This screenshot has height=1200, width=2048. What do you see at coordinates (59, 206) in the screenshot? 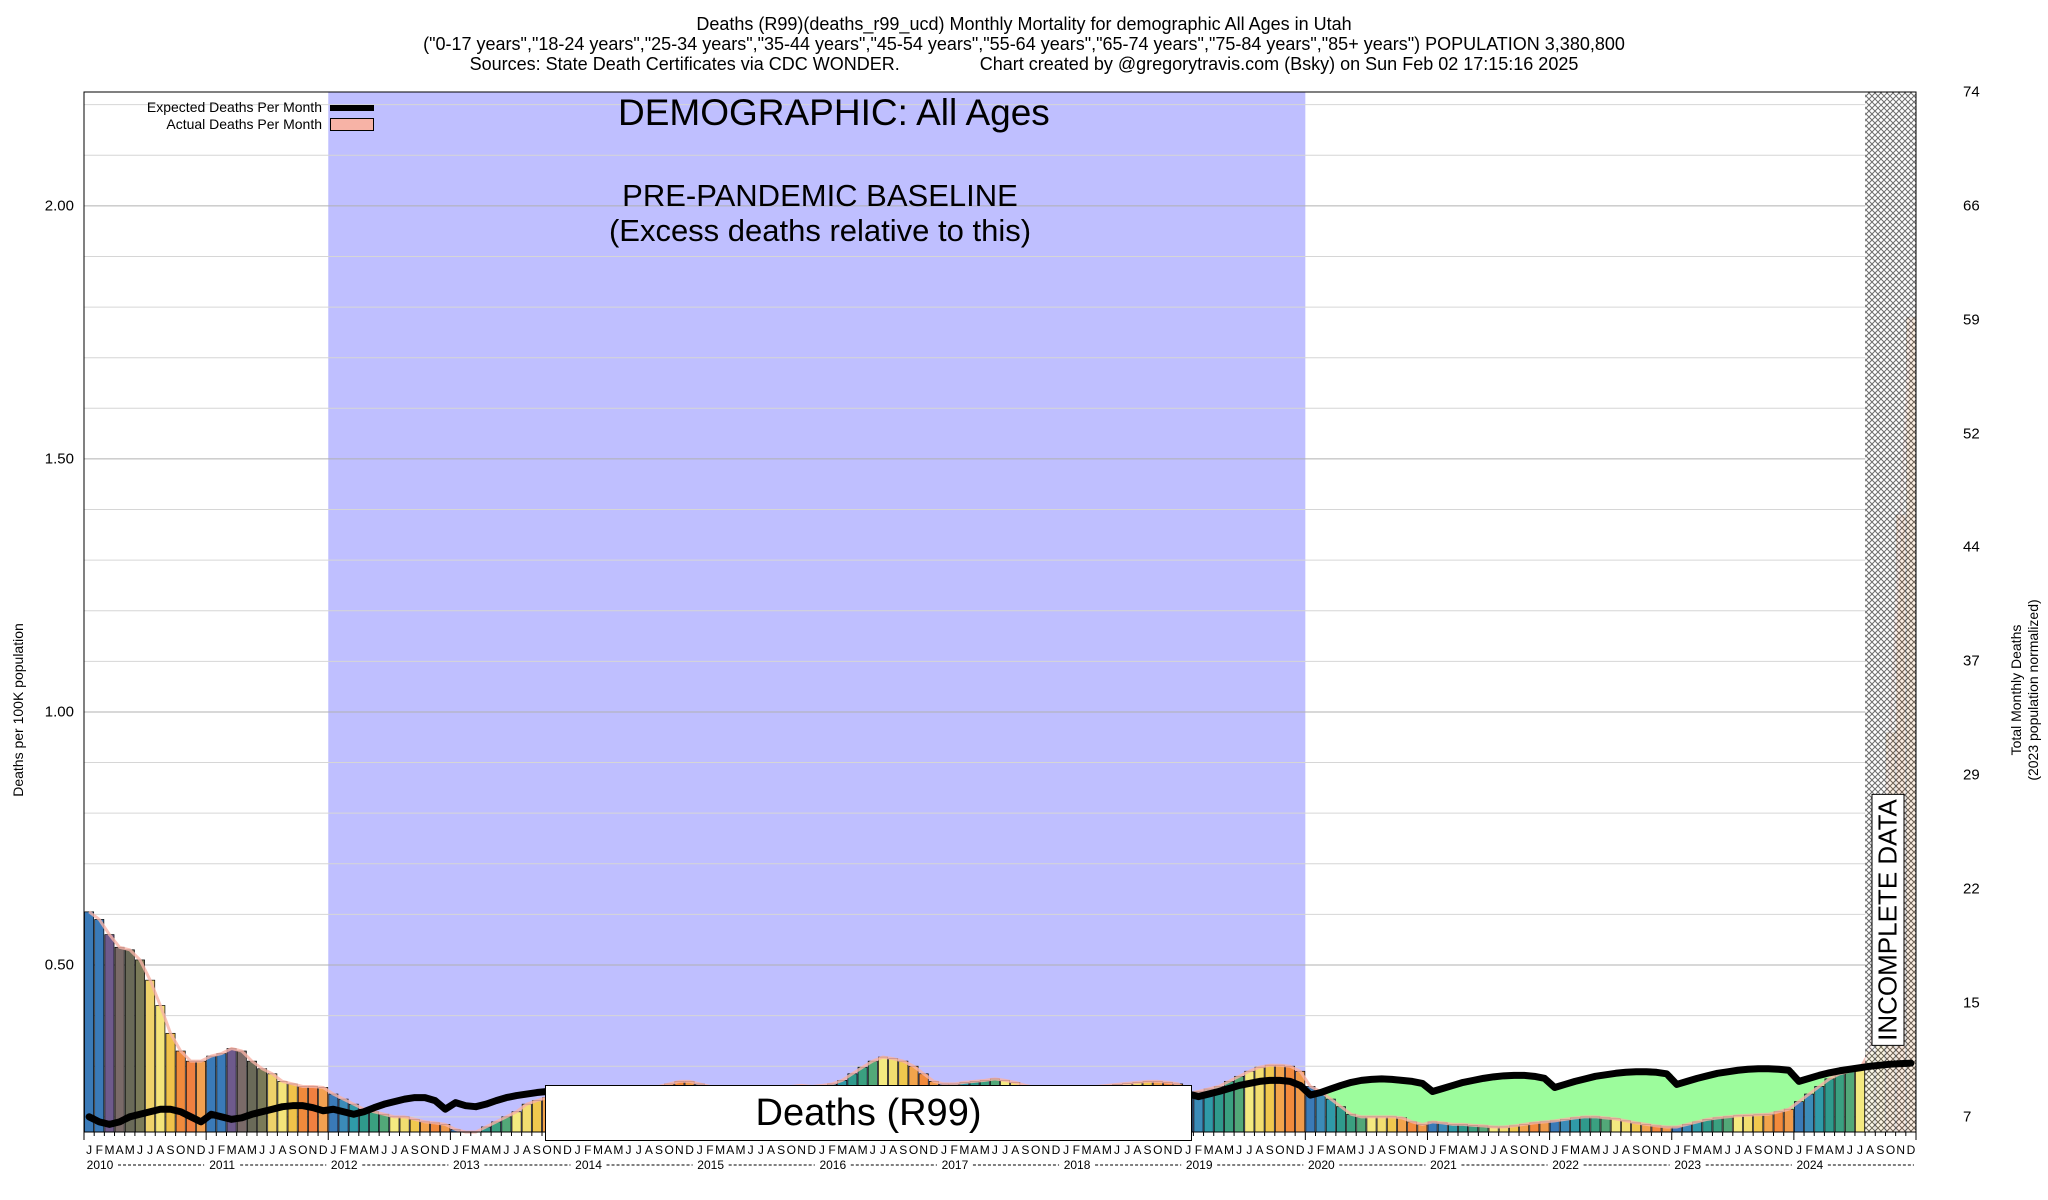
I see `left-tick-label: 2.00` at bounding box center [59, 206].